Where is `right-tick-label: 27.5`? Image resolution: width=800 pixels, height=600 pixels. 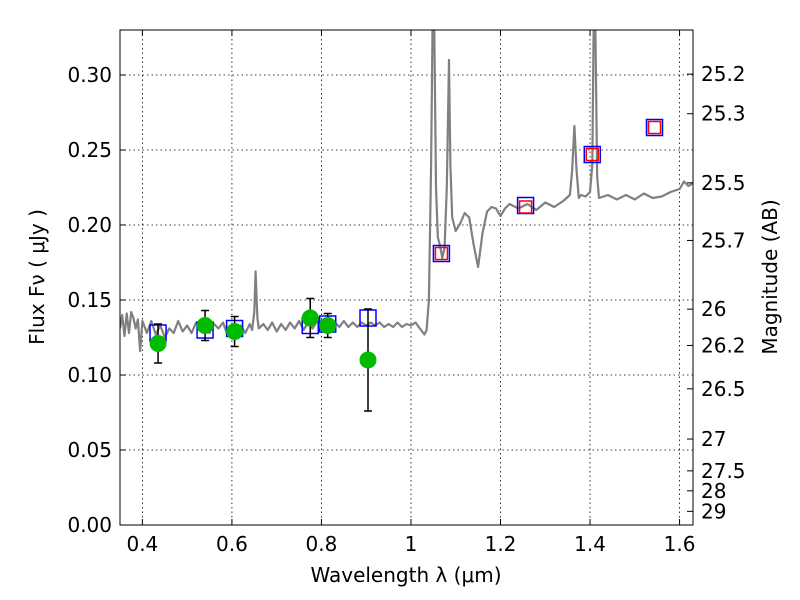 right-tick-label: 27.5 is located at coordinates (723, 471).